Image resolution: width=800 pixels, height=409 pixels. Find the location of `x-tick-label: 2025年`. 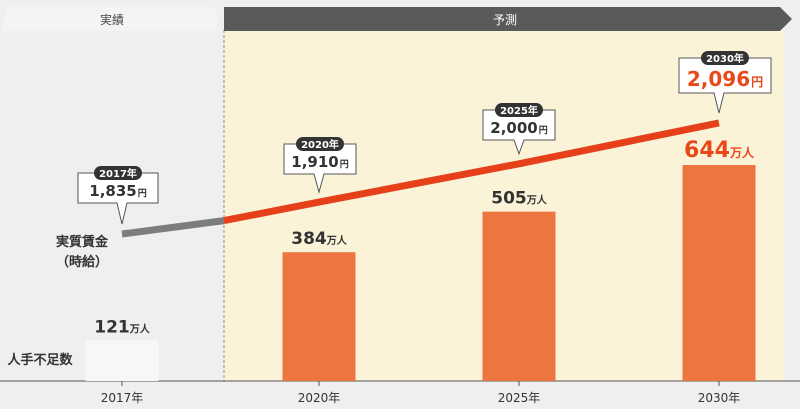

x-tick-label: 2025年 is located at coordinates (519, 398).